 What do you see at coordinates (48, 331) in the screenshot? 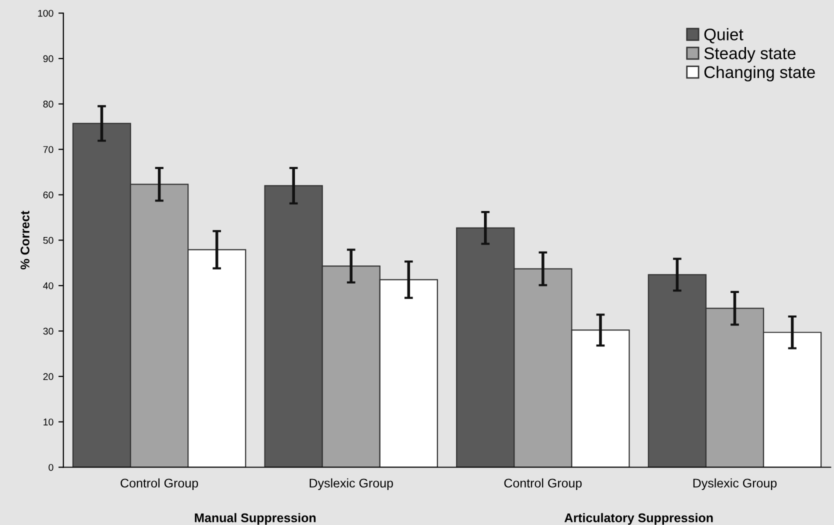
I see `y-tick-label: 30` at bounding box center [48, 331].